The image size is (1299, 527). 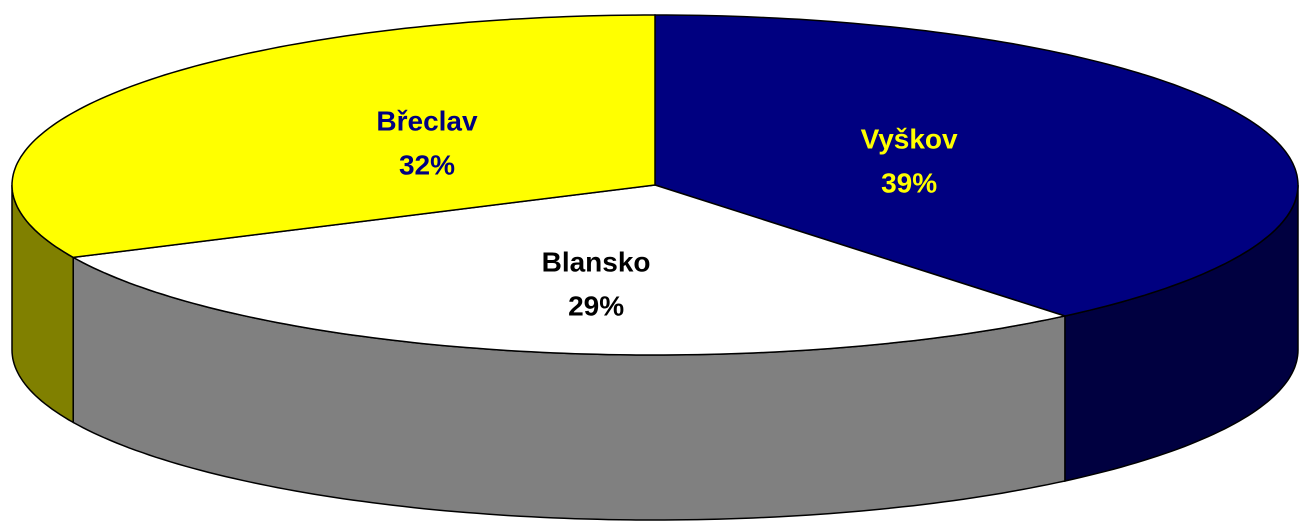 I want to click on slice-label-value: 39%, so click(x=909, y=183).